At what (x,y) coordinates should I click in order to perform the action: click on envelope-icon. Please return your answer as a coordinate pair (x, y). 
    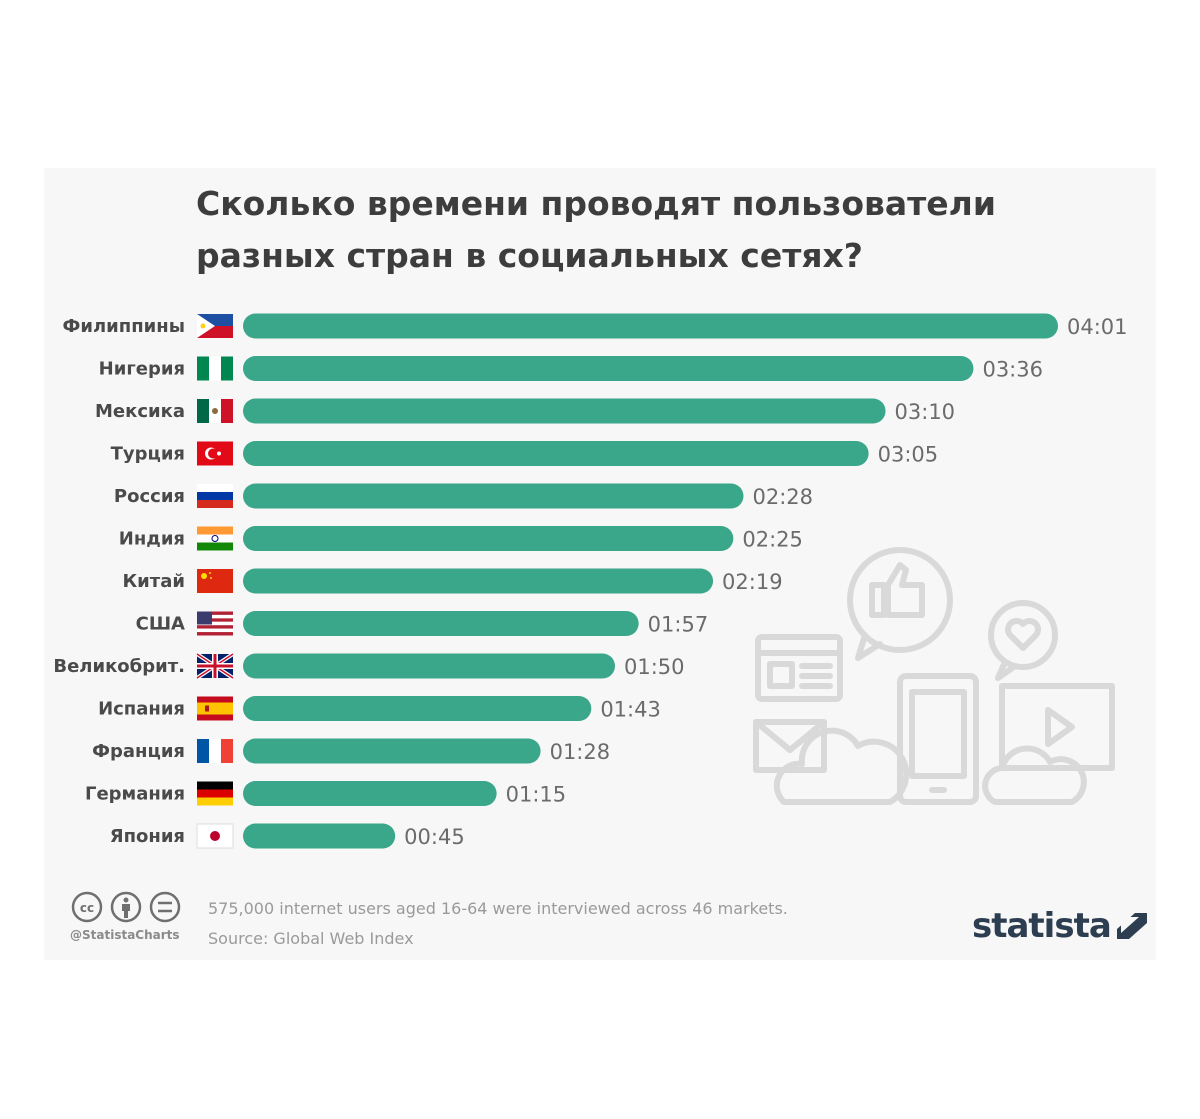
    Looking at the image, I should click on (790, 746).